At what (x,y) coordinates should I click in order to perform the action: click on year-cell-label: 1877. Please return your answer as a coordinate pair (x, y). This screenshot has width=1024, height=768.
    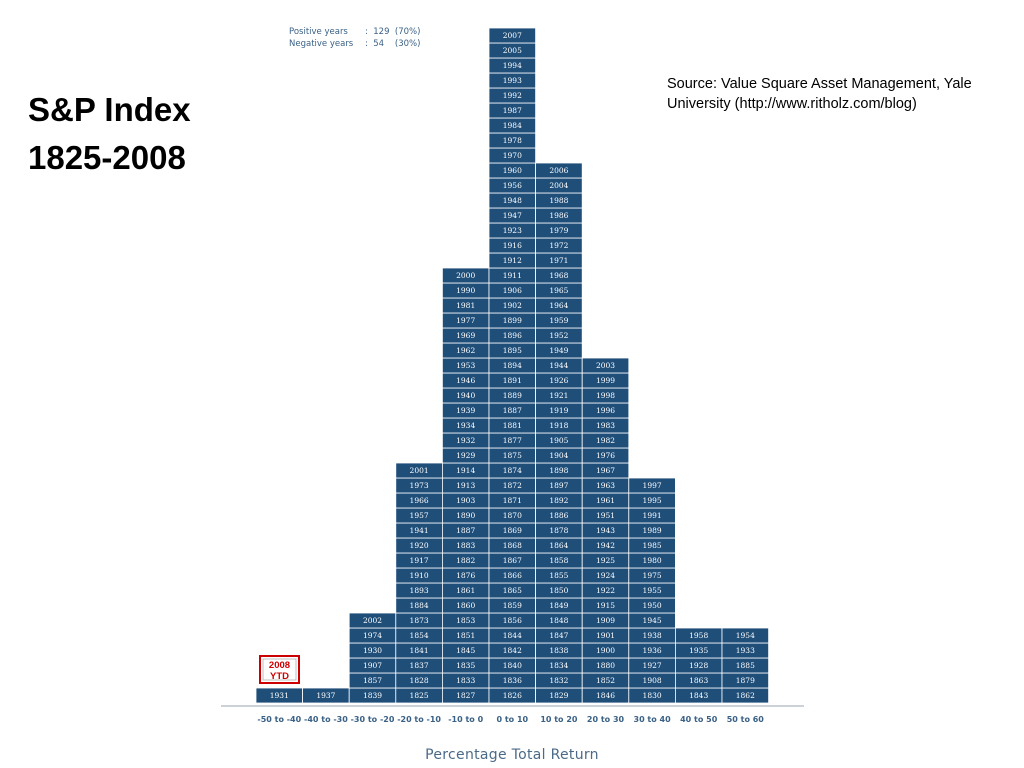
    Looking at the image, I should click on (512, 440).